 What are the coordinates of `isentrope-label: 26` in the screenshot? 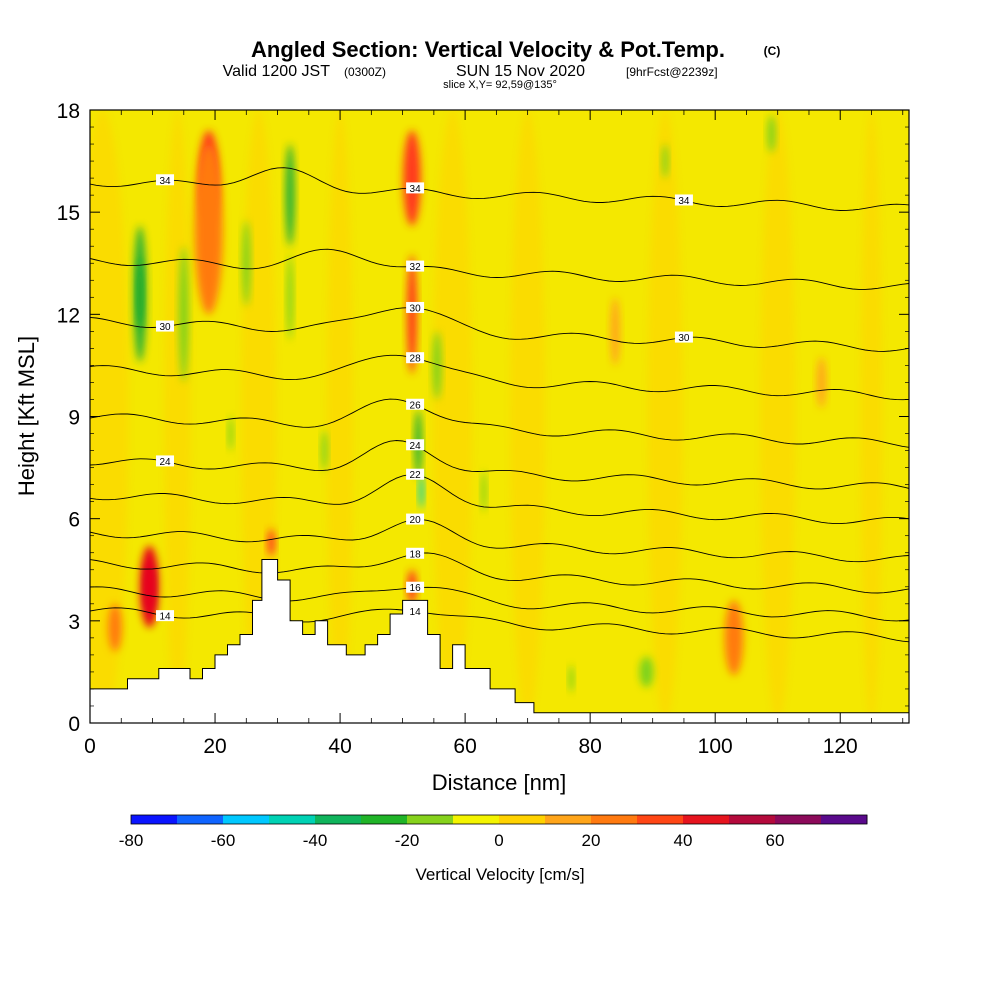 It's located at (415, 404).